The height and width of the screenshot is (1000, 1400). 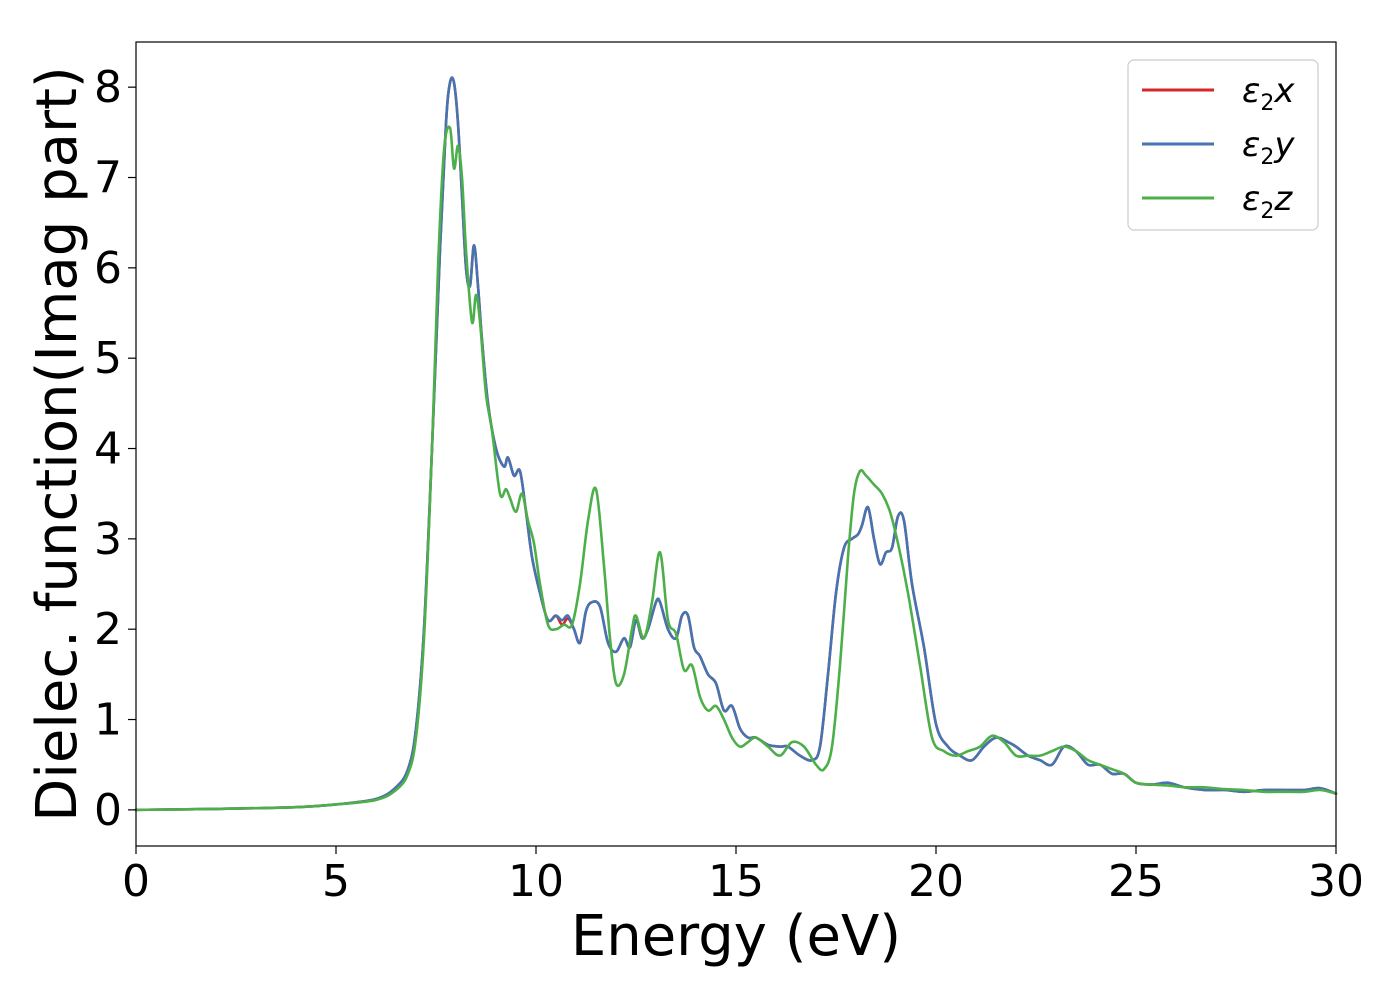 What do you see at coordinates (108, 720) in the screenshot?
I see `y-tick-label: 1` at bounding box center [108, 720].